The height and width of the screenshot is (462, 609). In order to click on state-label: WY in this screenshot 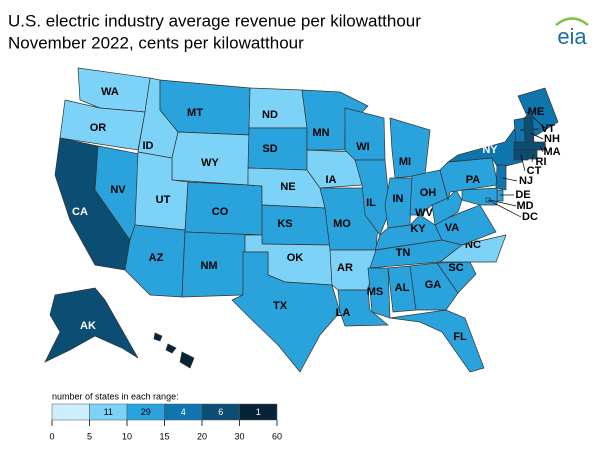, I will do `click(210, 163)`.